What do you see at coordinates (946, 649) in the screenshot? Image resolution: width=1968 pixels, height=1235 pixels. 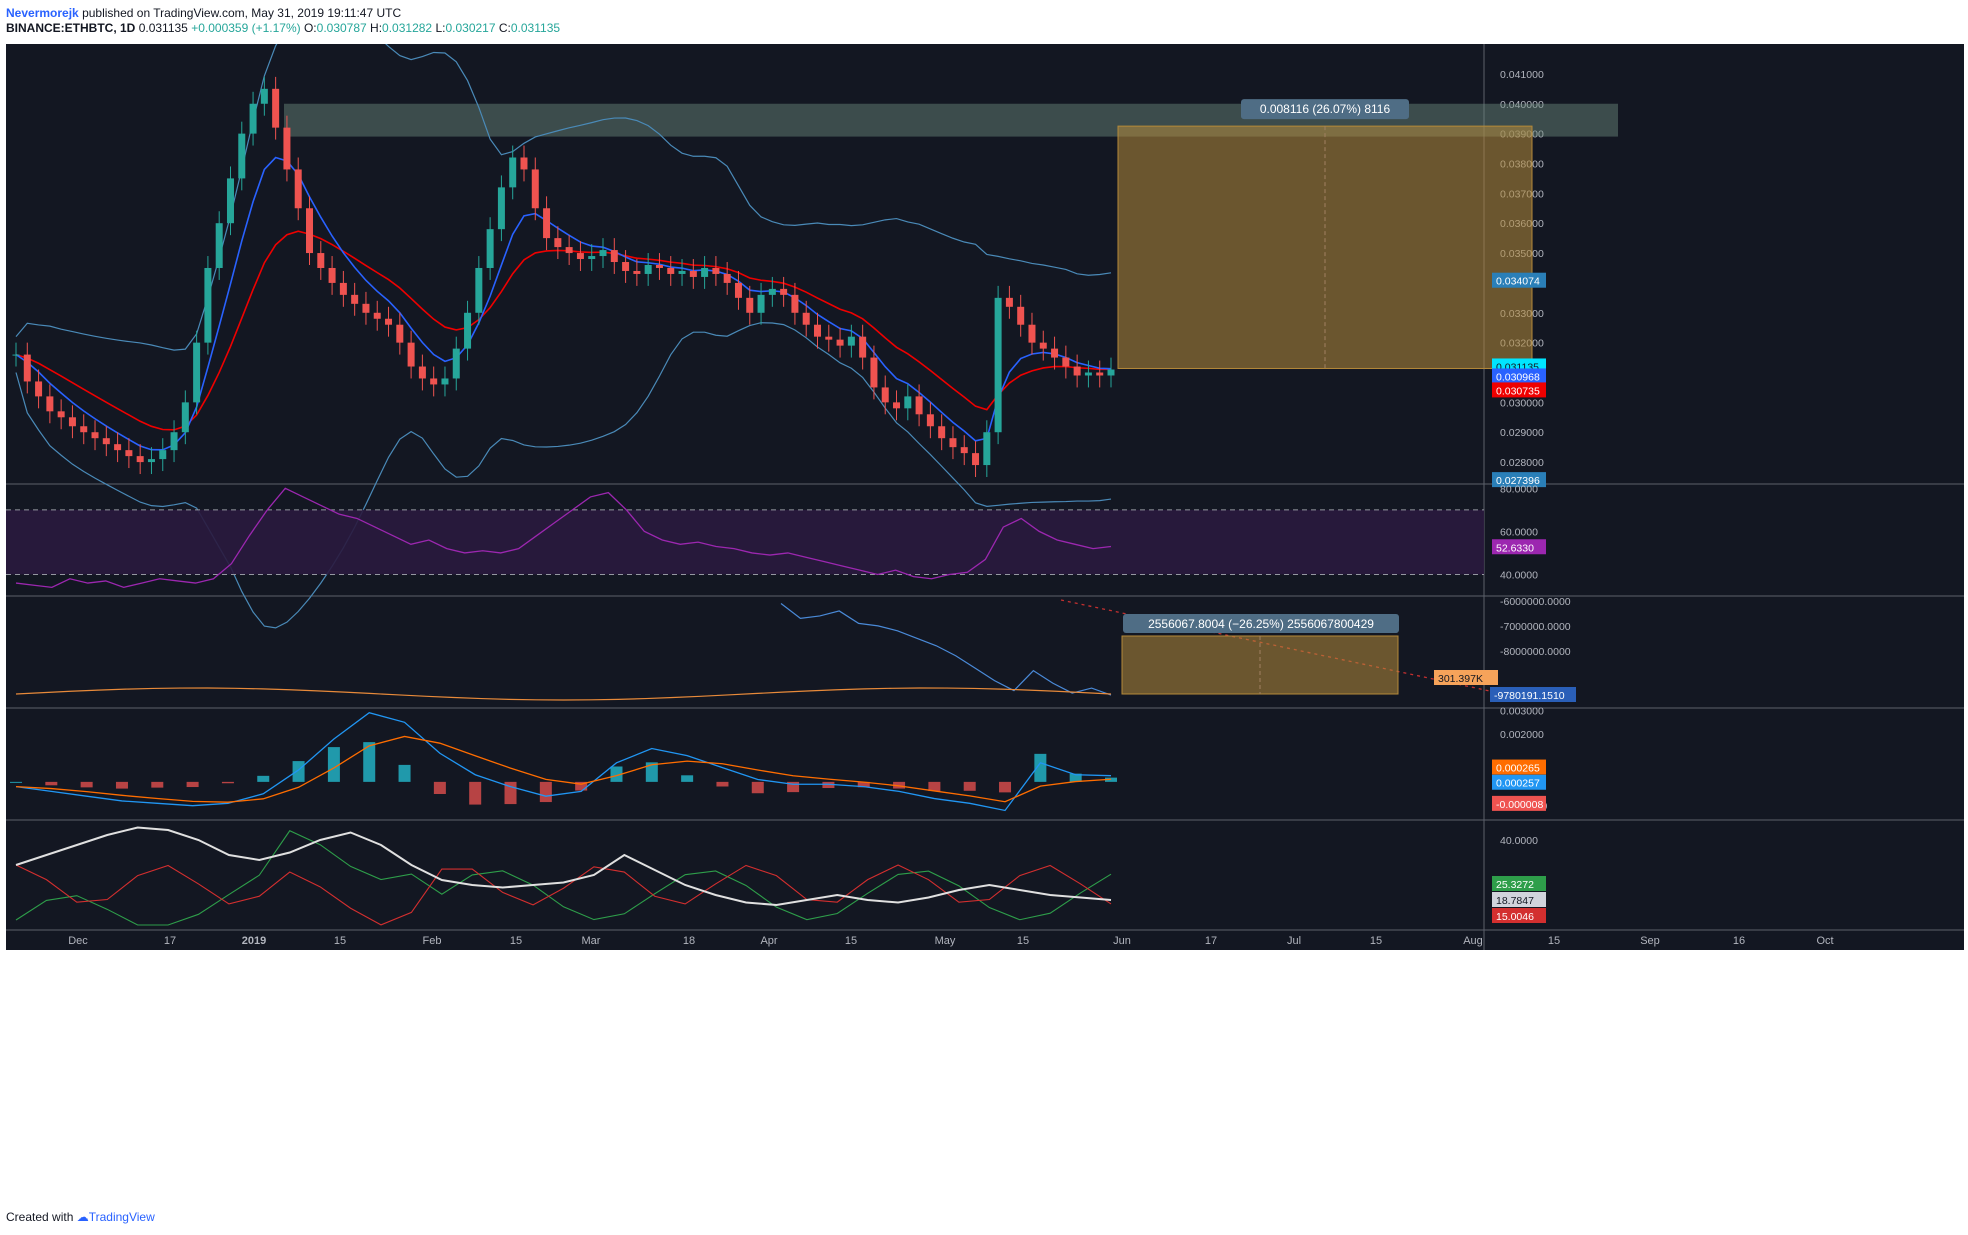 I see `obv-line` at bounding box center [946, 649].